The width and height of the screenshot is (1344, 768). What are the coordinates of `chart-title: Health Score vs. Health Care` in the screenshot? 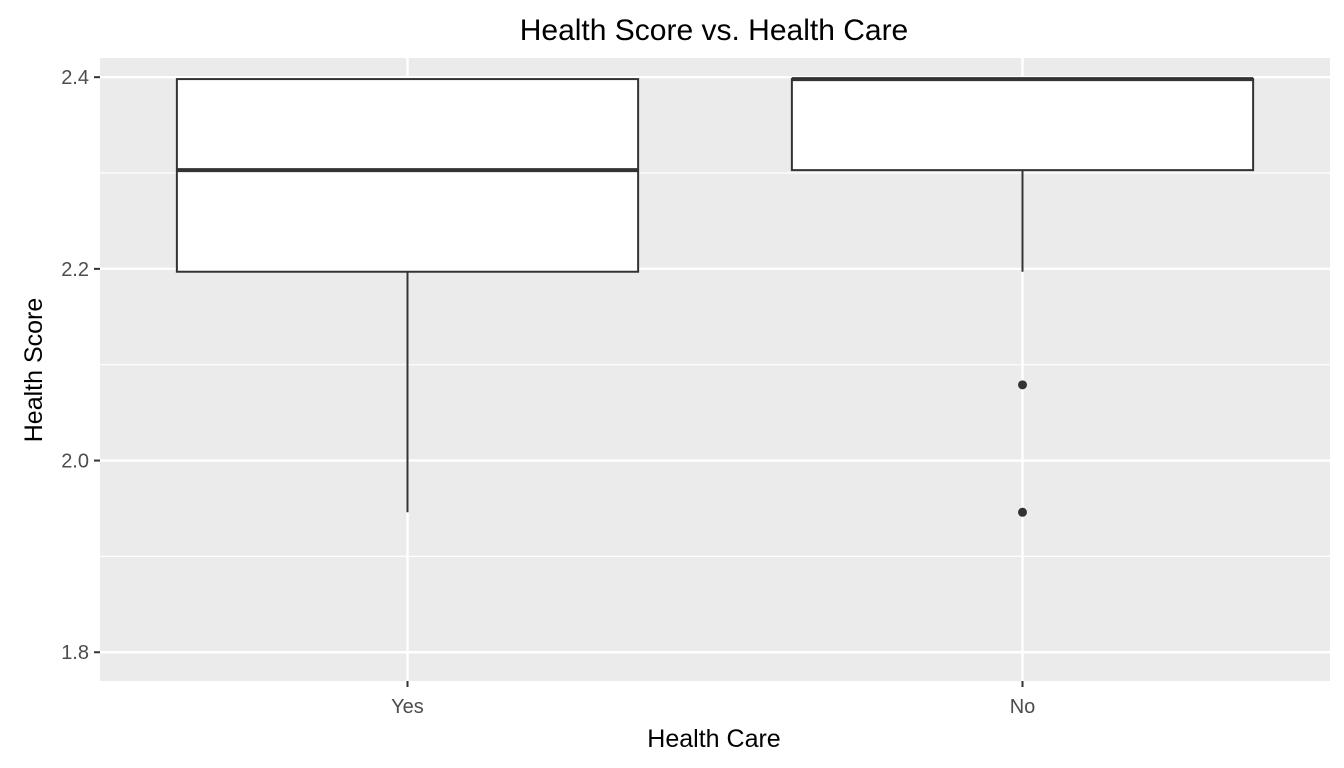 It's located at (714, 30).